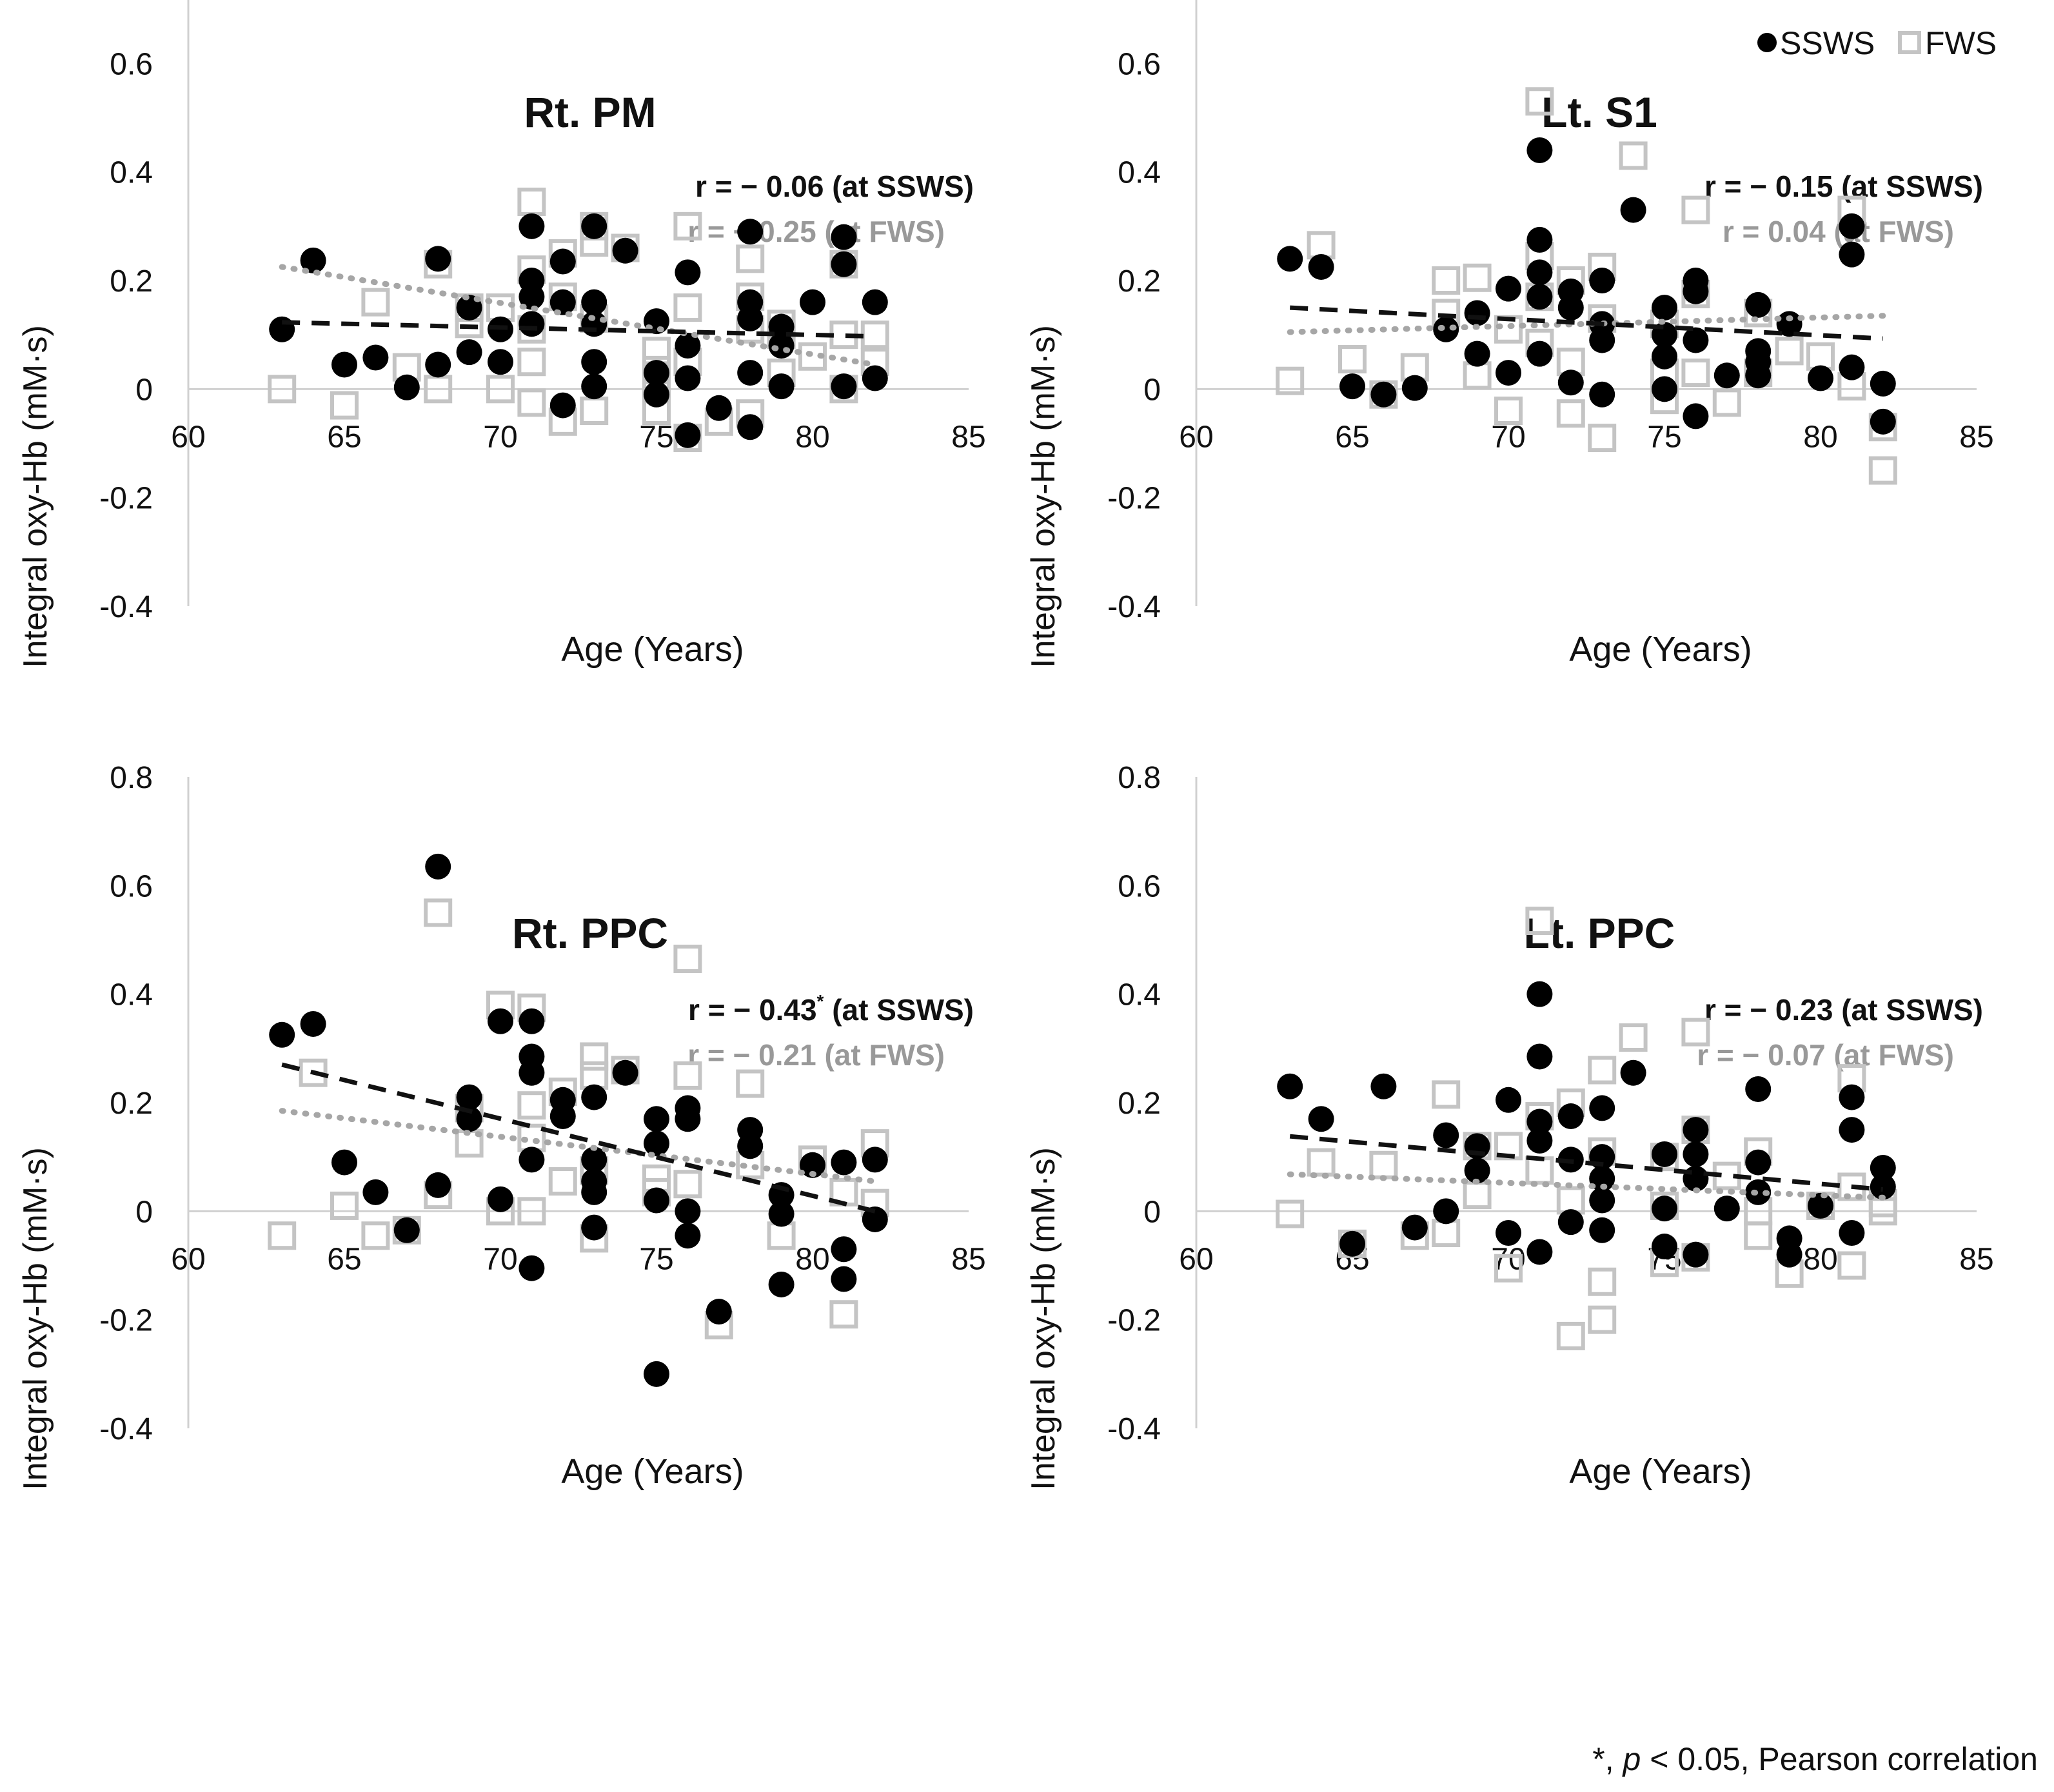 Image resolution: width=2054 pixels, height=1792 pixels. I want to click on x-tick-label: 75, so click(1664, 437).